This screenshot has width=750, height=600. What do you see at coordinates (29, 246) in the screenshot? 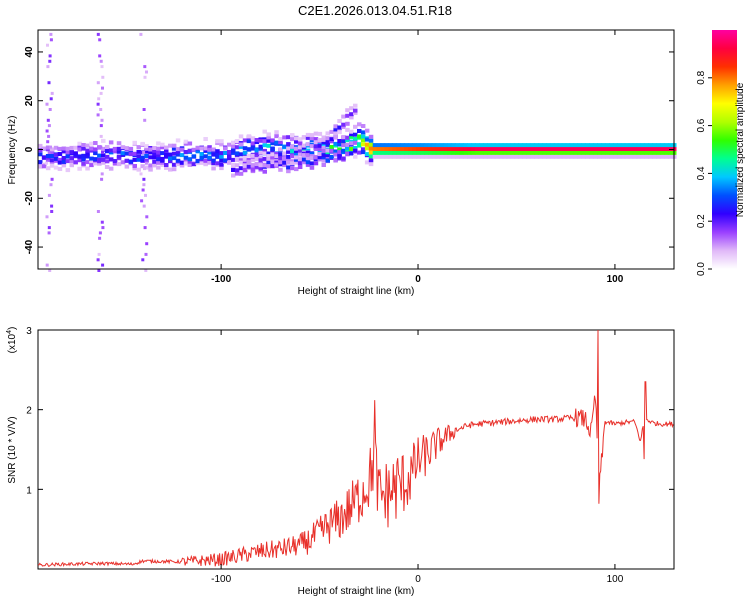
I see `spectrogram-y-tick-label: -40` at bounding box center [29, 246].